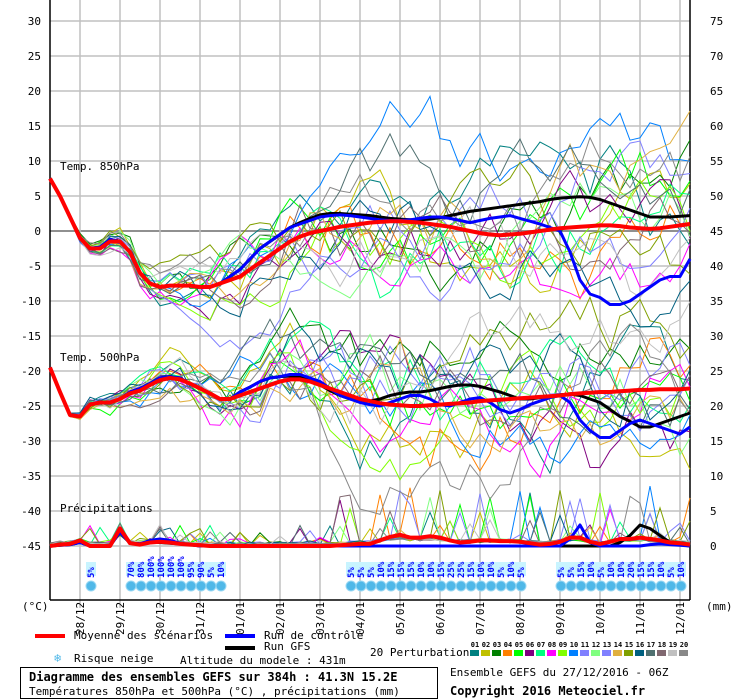 This screenshot has width=740, height=700. Describe the element at coordinates (50, 636) in the screenshot. I see `legend-mean-swatch` at that location.